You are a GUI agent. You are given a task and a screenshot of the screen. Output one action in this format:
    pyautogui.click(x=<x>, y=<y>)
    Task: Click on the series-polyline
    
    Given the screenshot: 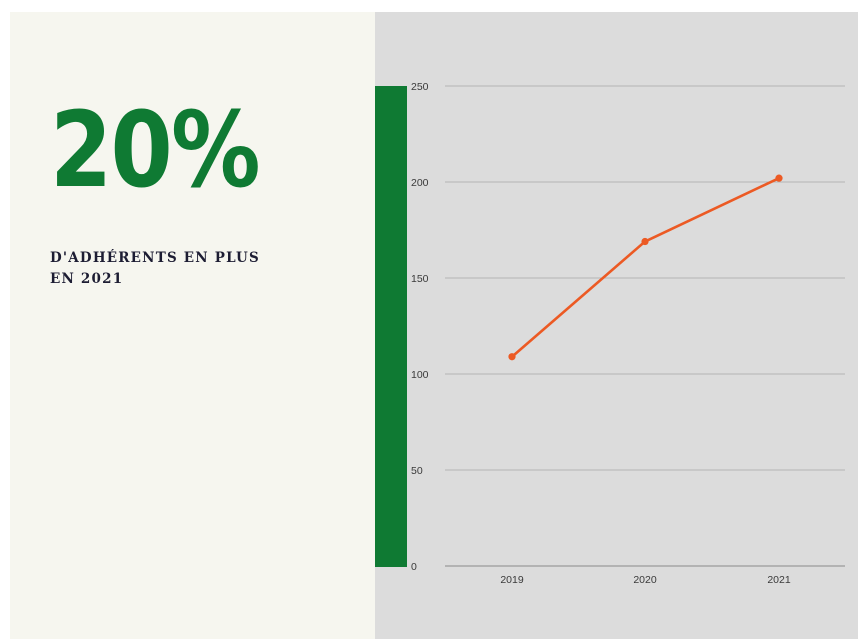 What is the action you would take?
    pyautogui.click(x=645, y=267)
    